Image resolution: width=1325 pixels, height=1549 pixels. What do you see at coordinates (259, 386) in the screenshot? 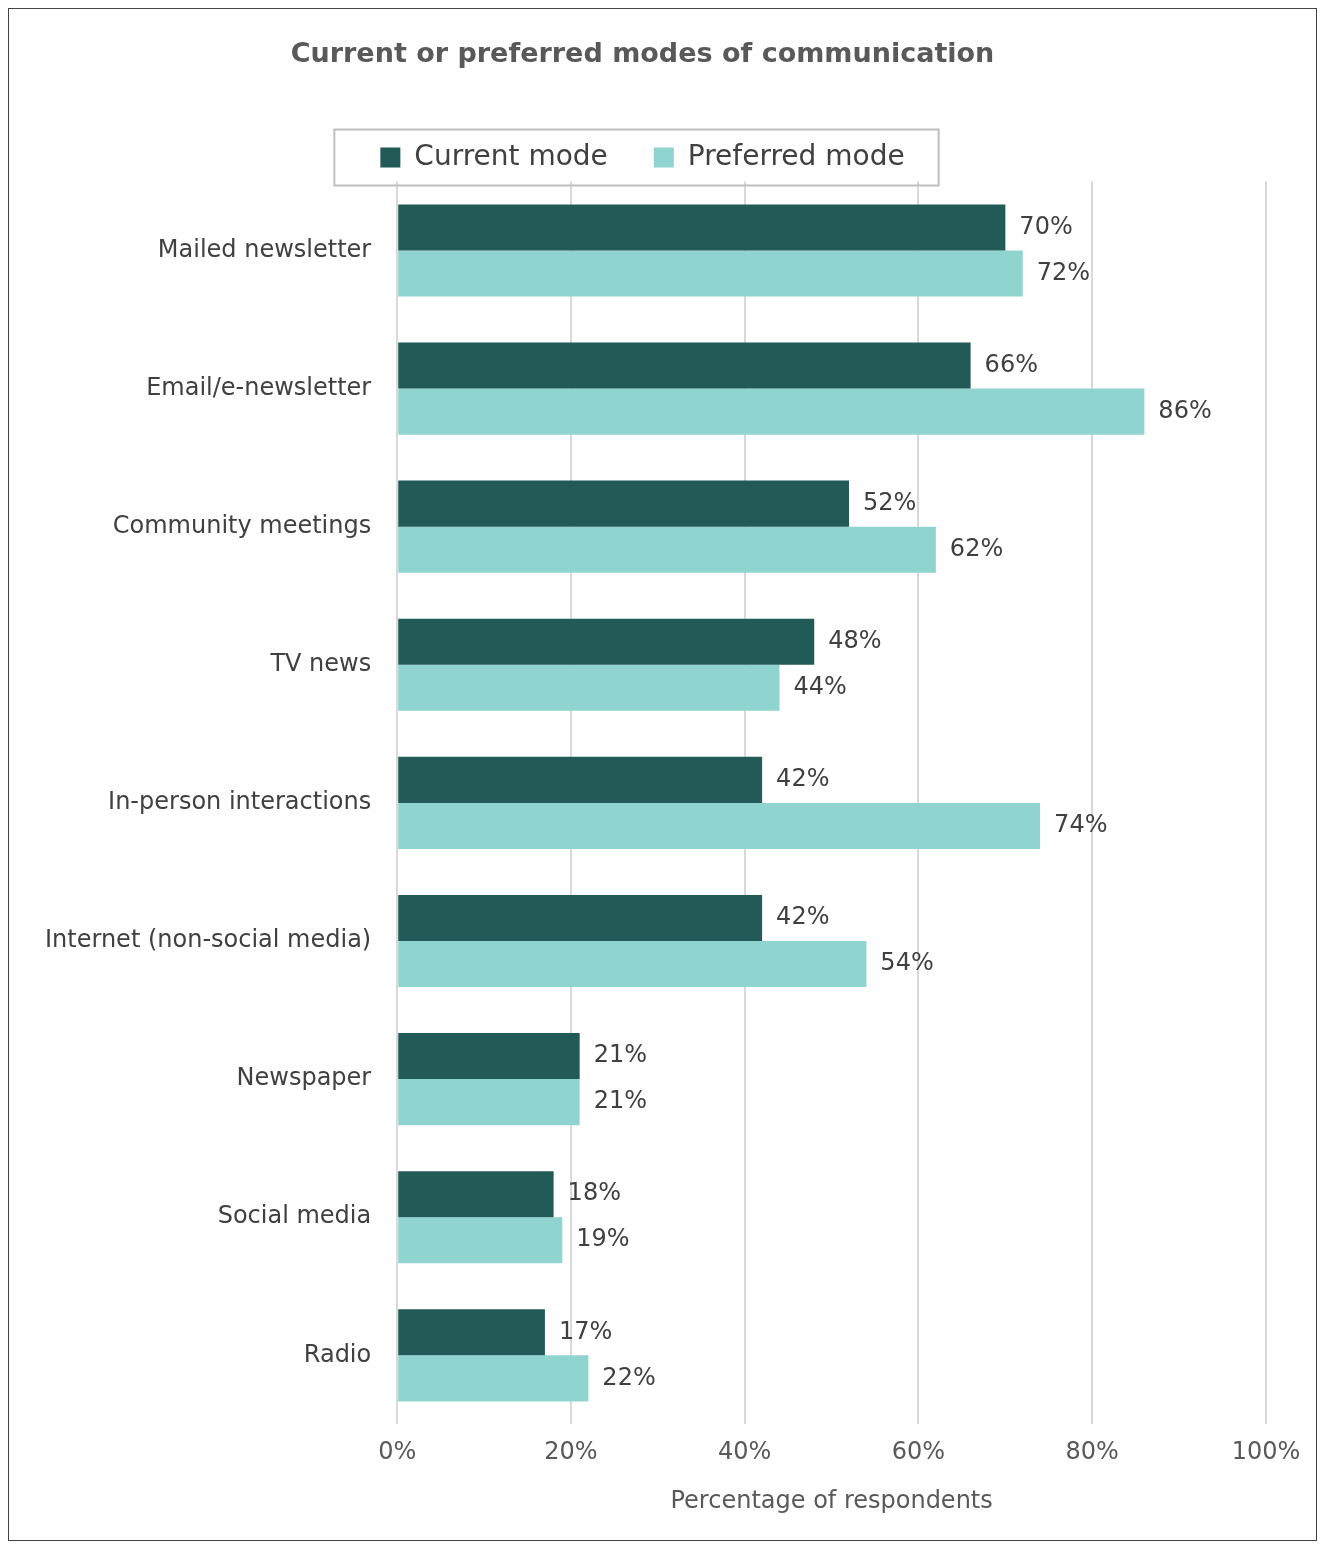
I see `y-tick-label: Email/e-newsletter` at bounding box center [259, 386].